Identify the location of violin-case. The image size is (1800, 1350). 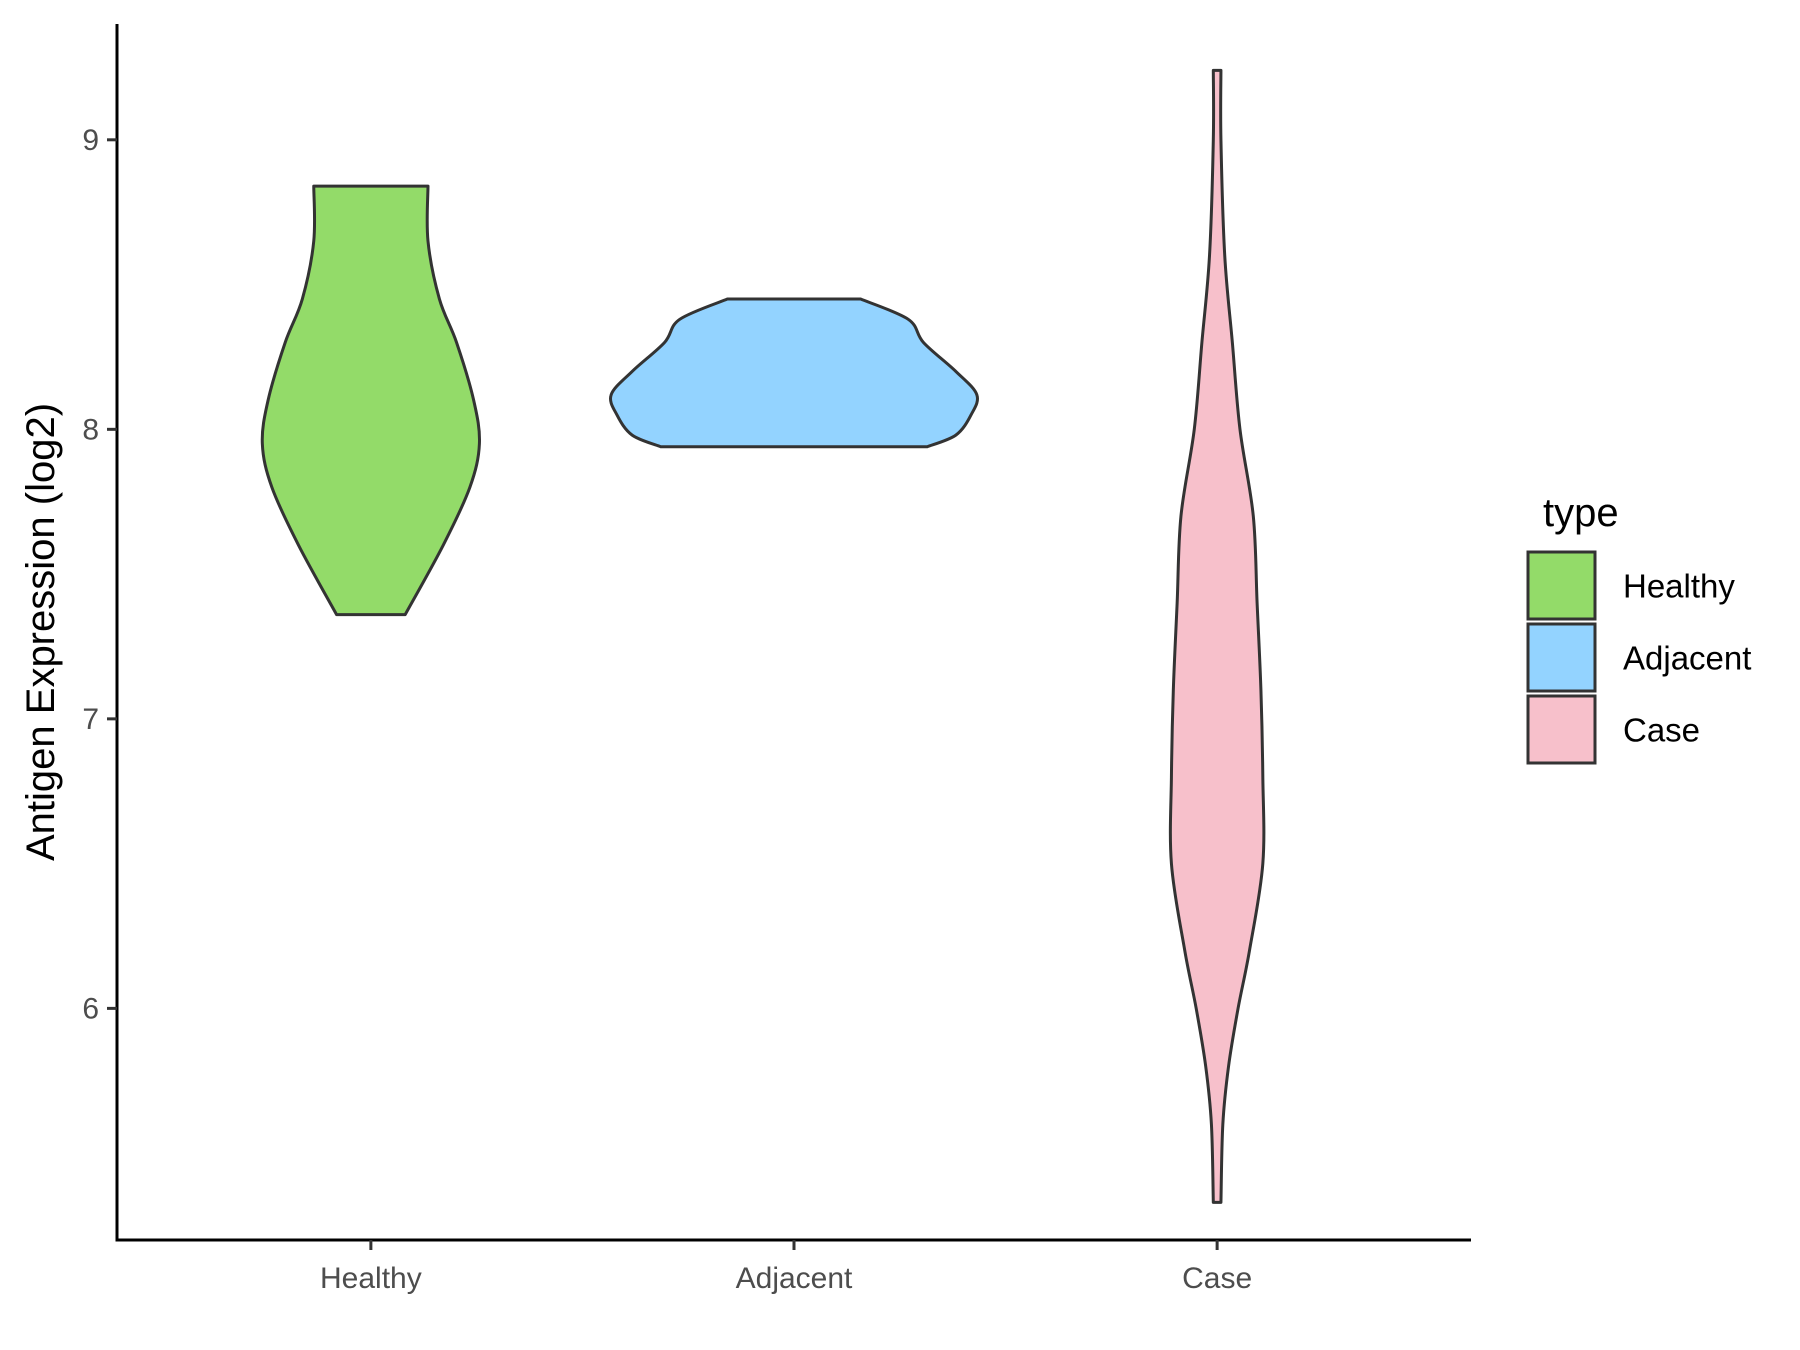
(1217, 636).